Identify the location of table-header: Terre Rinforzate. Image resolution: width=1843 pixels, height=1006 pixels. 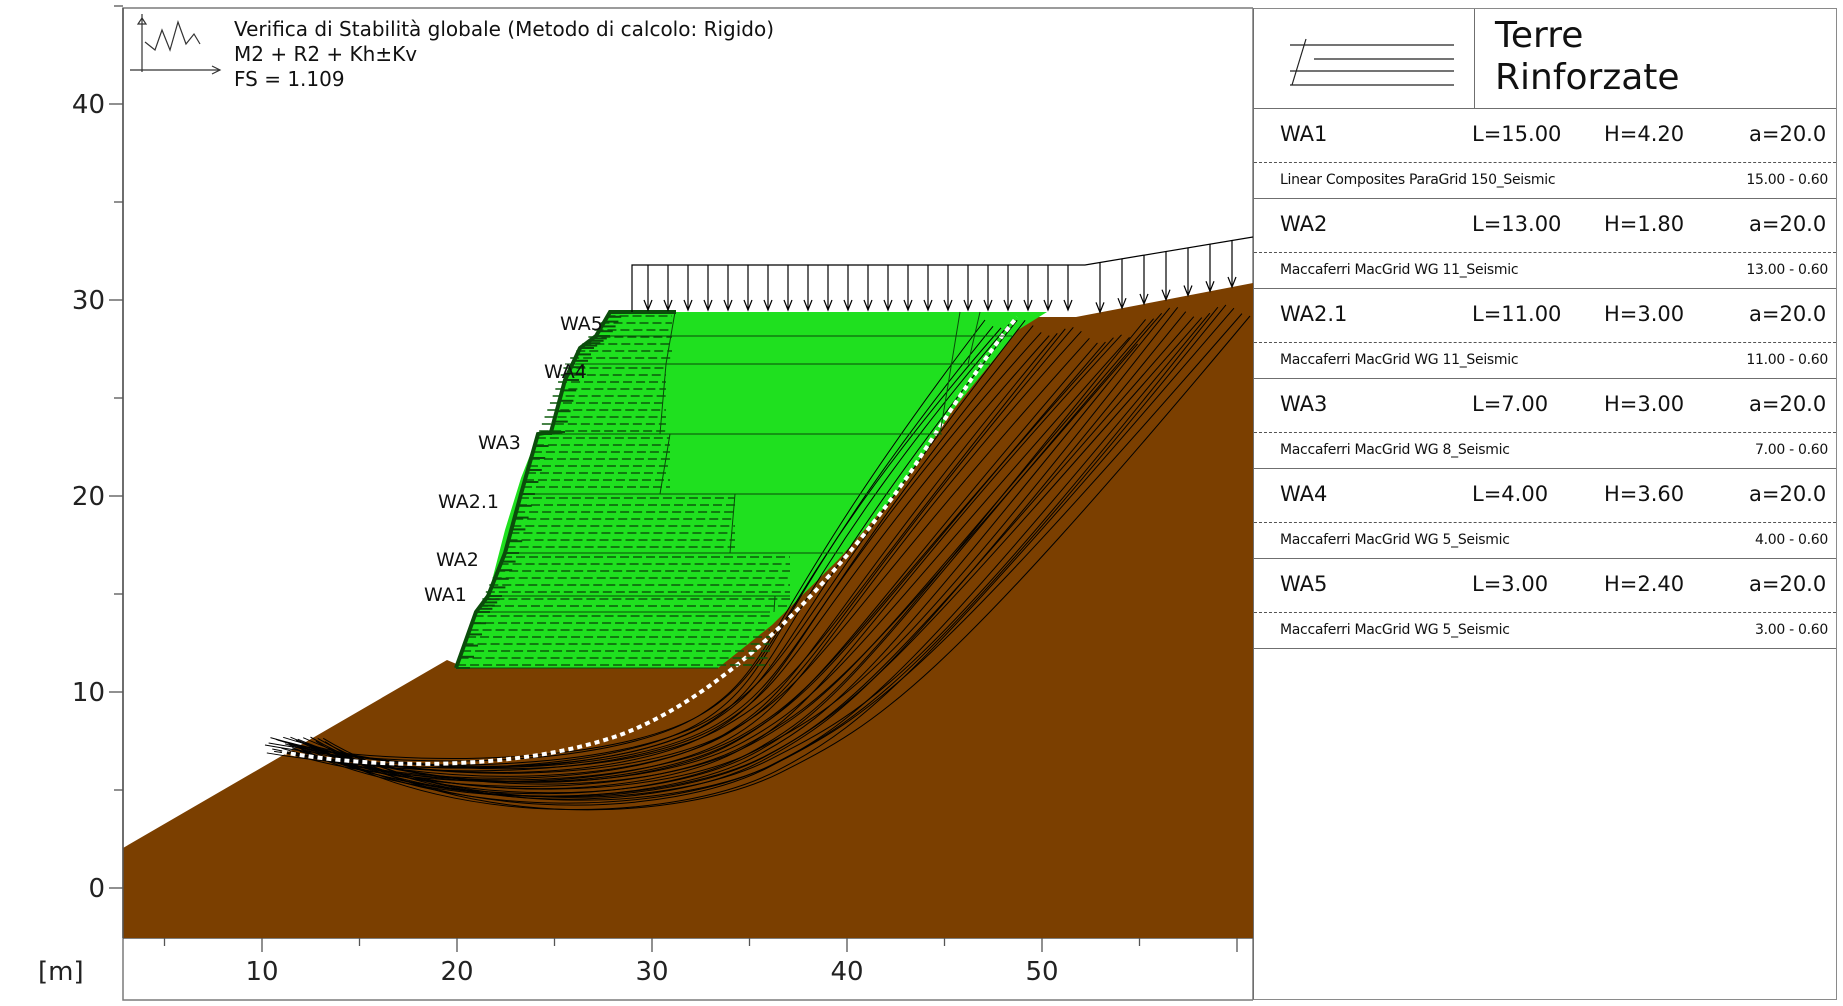
(1545, 59).